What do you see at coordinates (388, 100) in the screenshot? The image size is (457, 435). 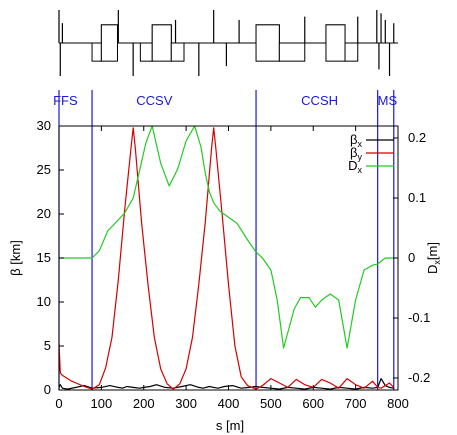 I see `region-label: MS` at bounding box center [388, 100].